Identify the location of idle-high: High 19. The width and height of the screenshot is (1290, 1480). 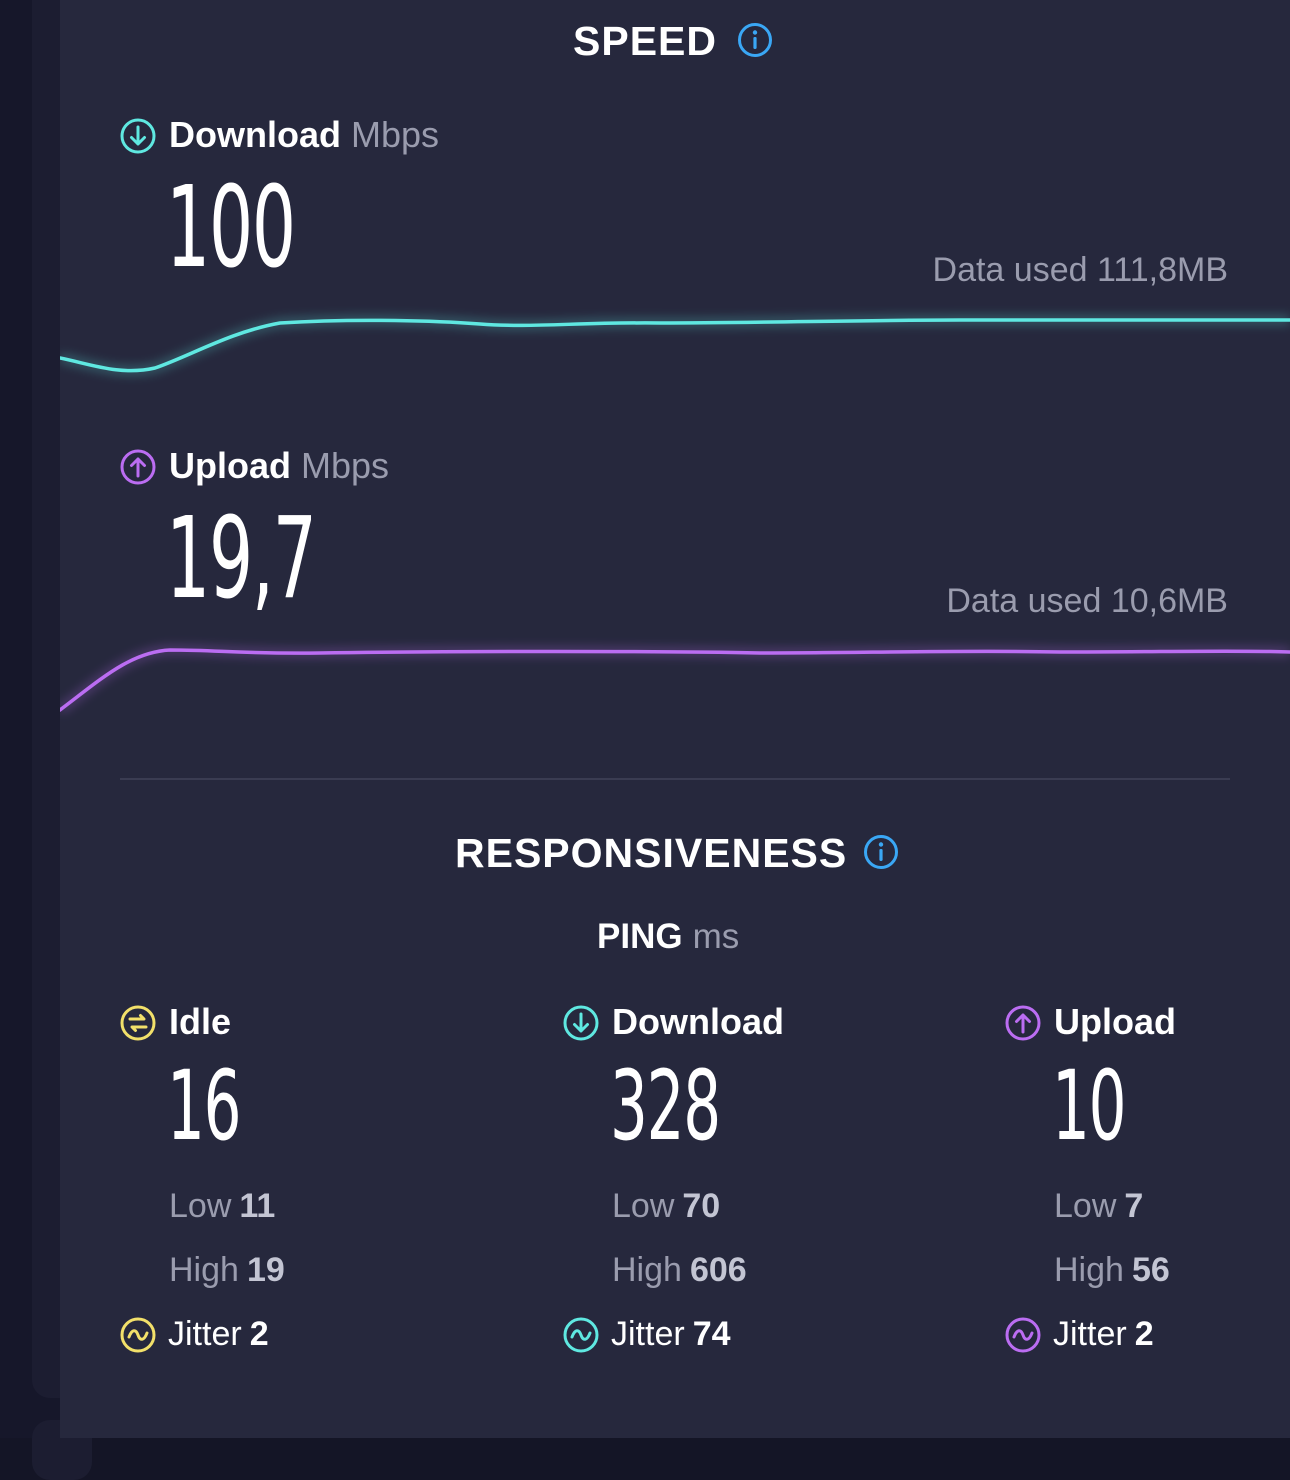
(227, 1270).